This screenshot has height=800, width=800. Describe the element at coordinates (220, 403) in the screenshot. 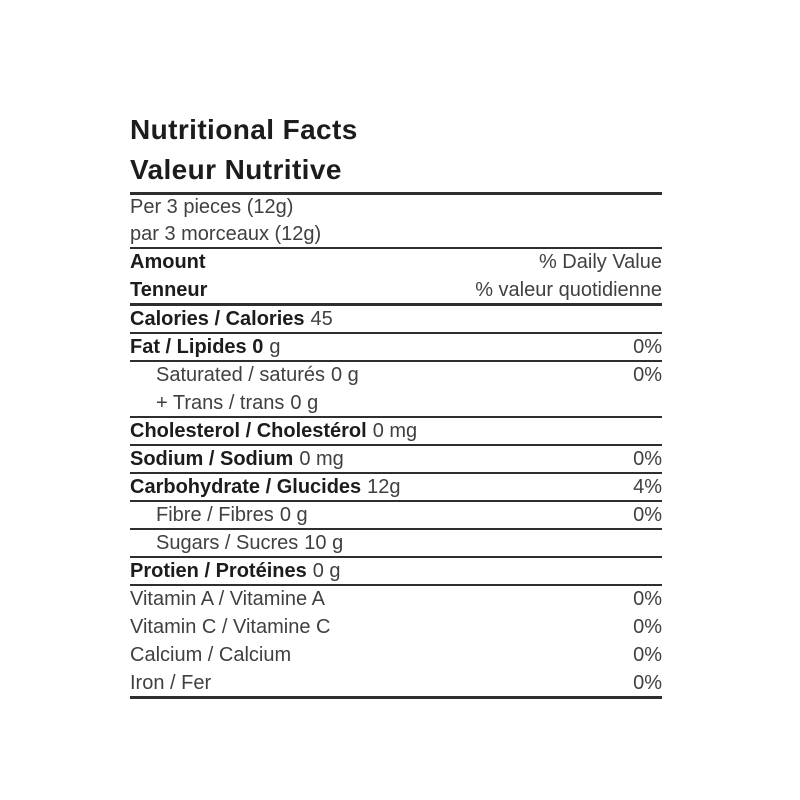

I see `nutrient-label: + Trans / trans` at that location.